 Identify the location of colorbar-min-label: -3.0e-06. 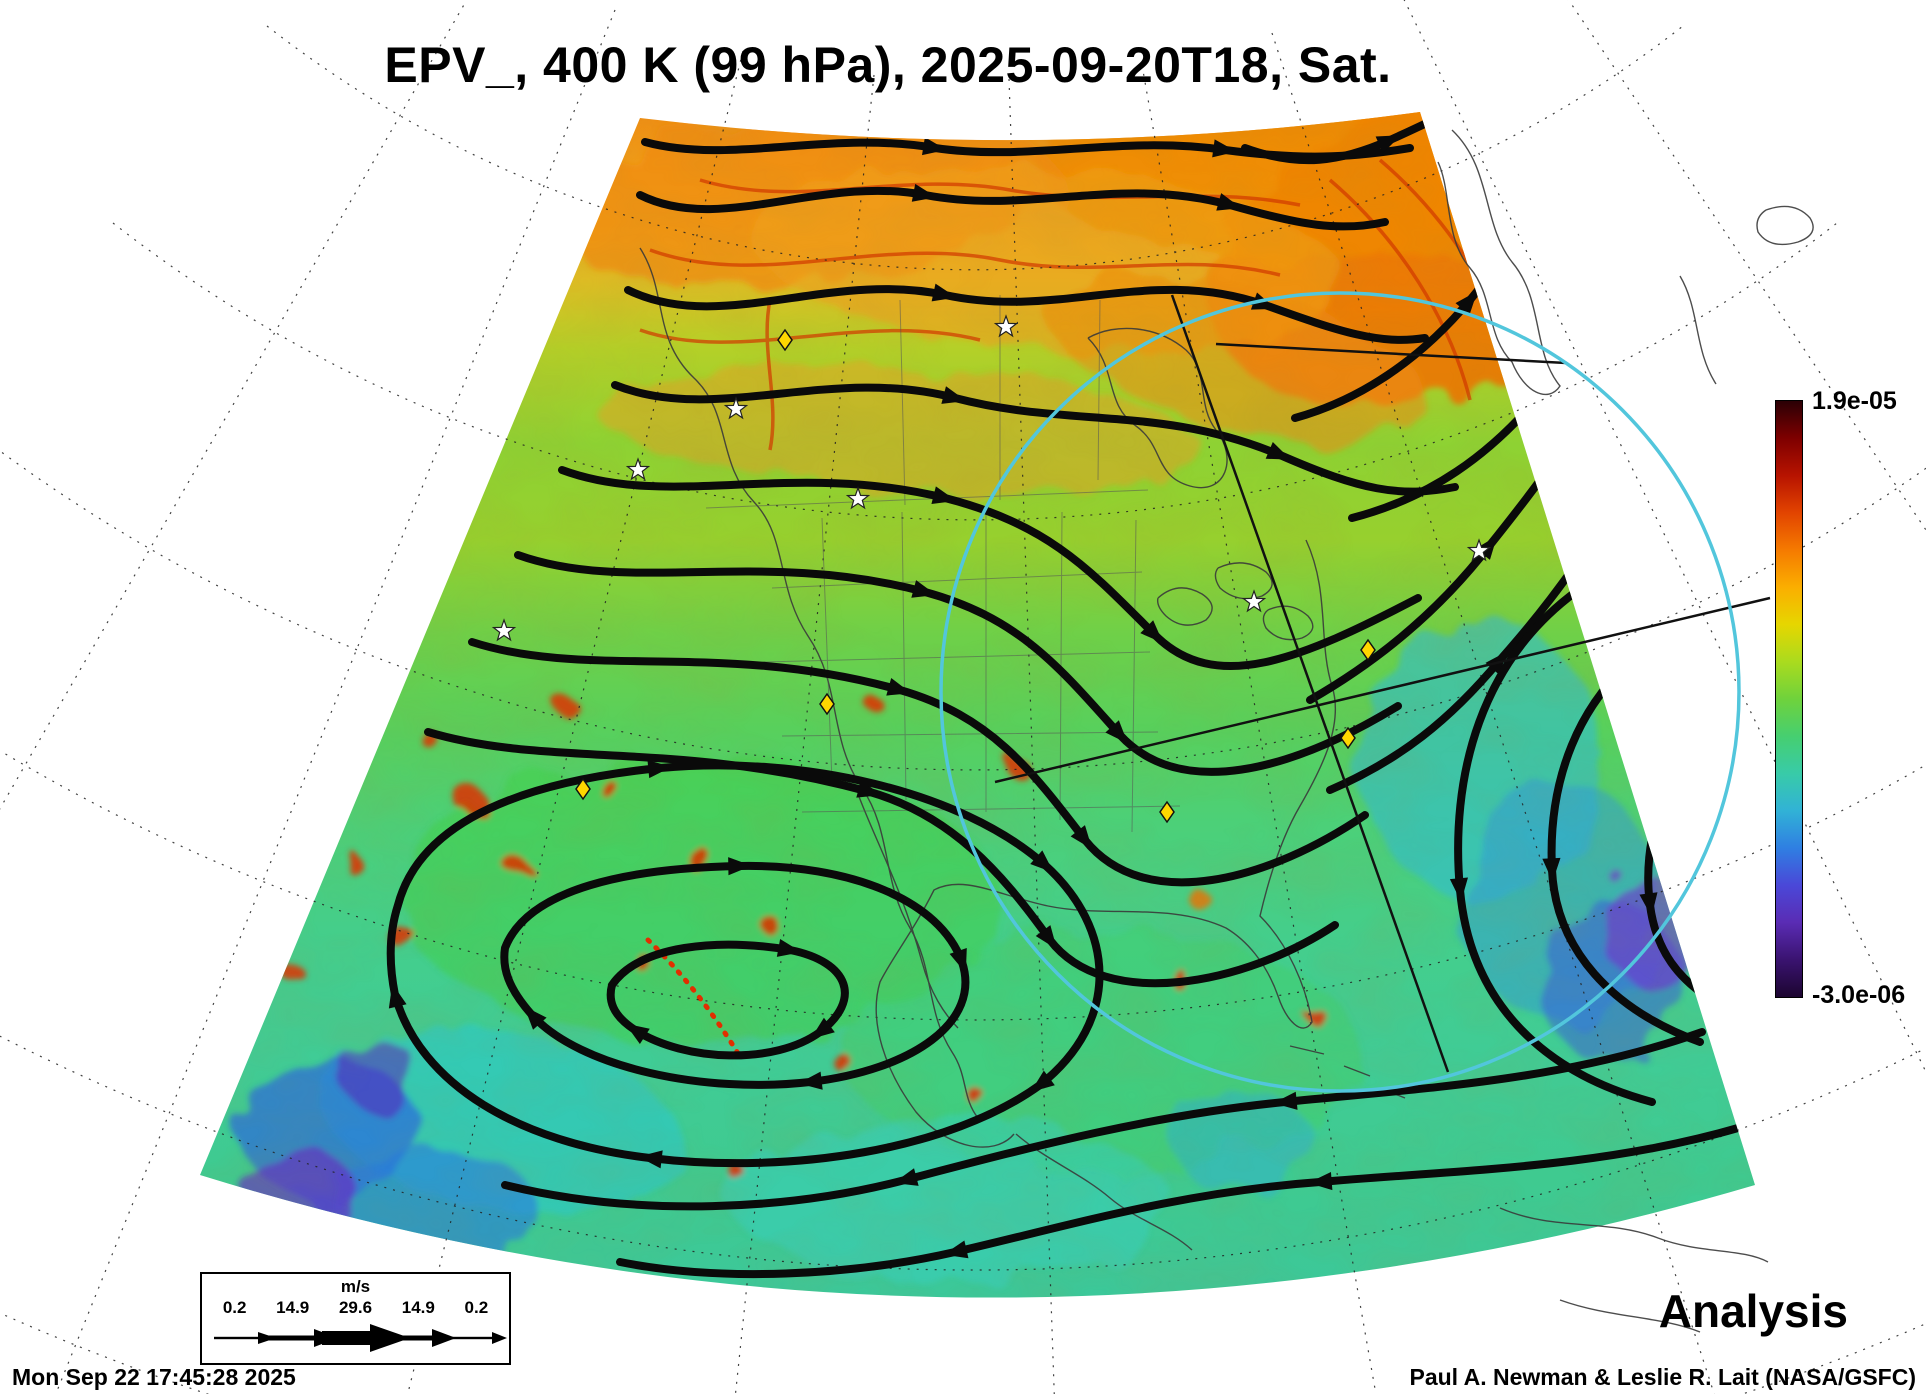
(1859, 995).